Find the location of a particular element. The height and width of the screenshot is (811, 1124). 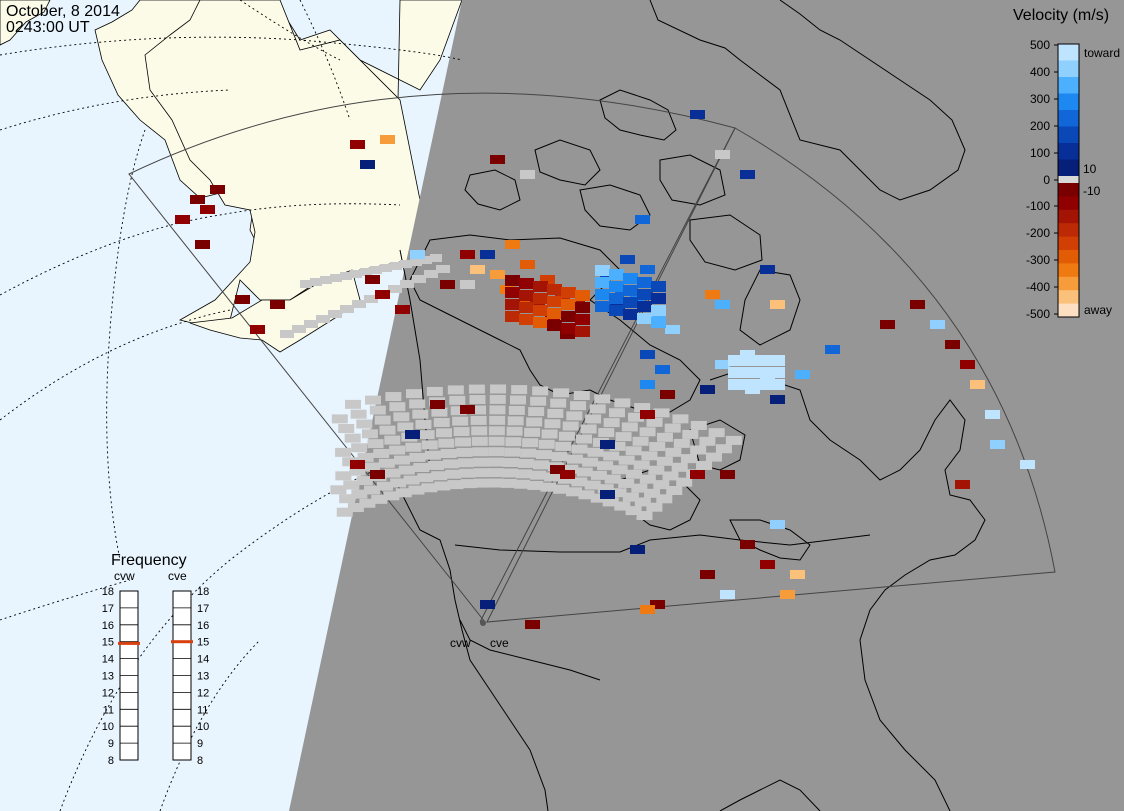

radar-label-cvw: cvw is located at coordinates (460, 643).